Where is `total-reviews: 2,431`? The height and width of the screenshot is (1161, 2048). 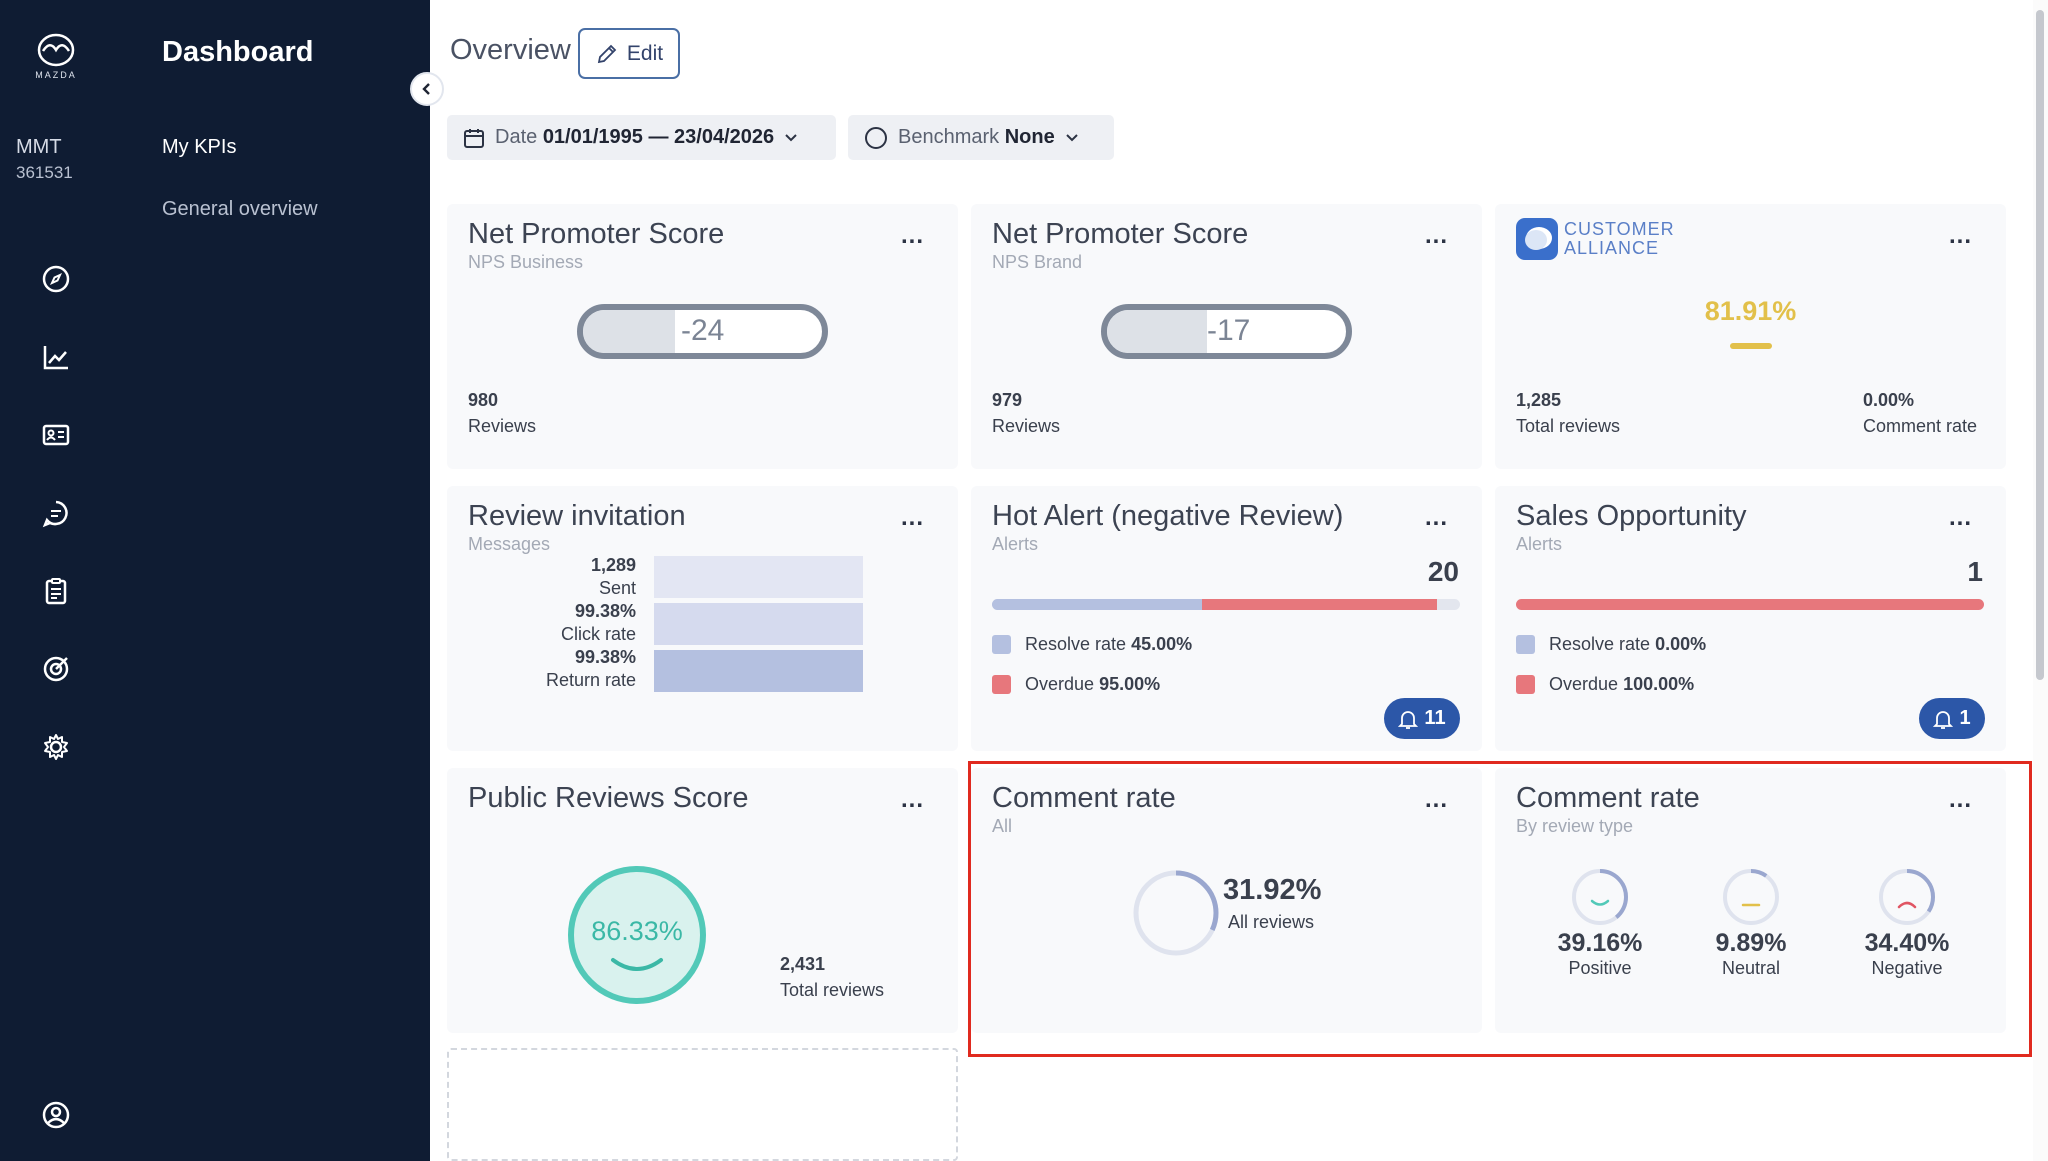 total-reviews: 2,431 is located at coordinates (803, 964).